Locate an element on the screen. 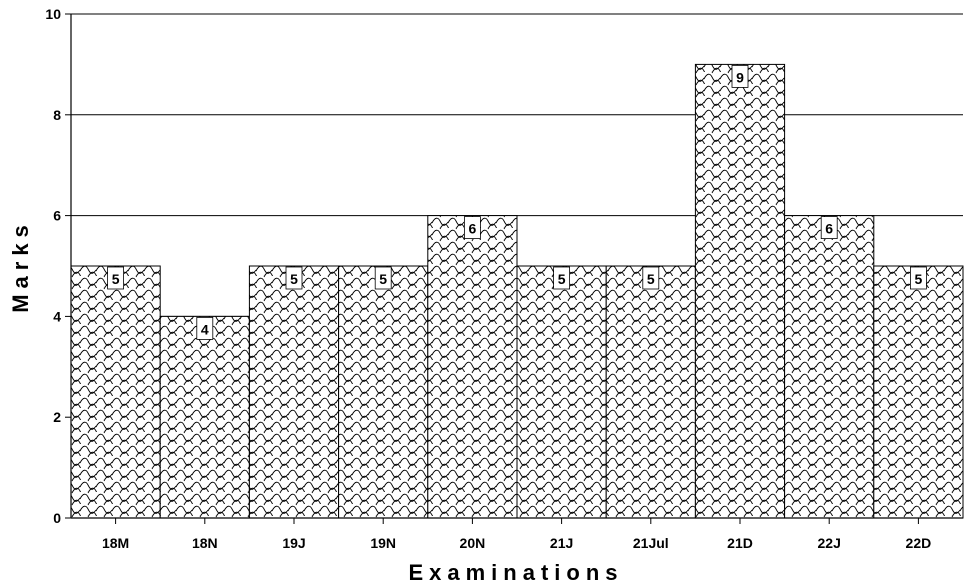 Image resolution: width=964 pixels, height=586 pixels. y-tick-label: 6 is located at coordinates (57, 216).